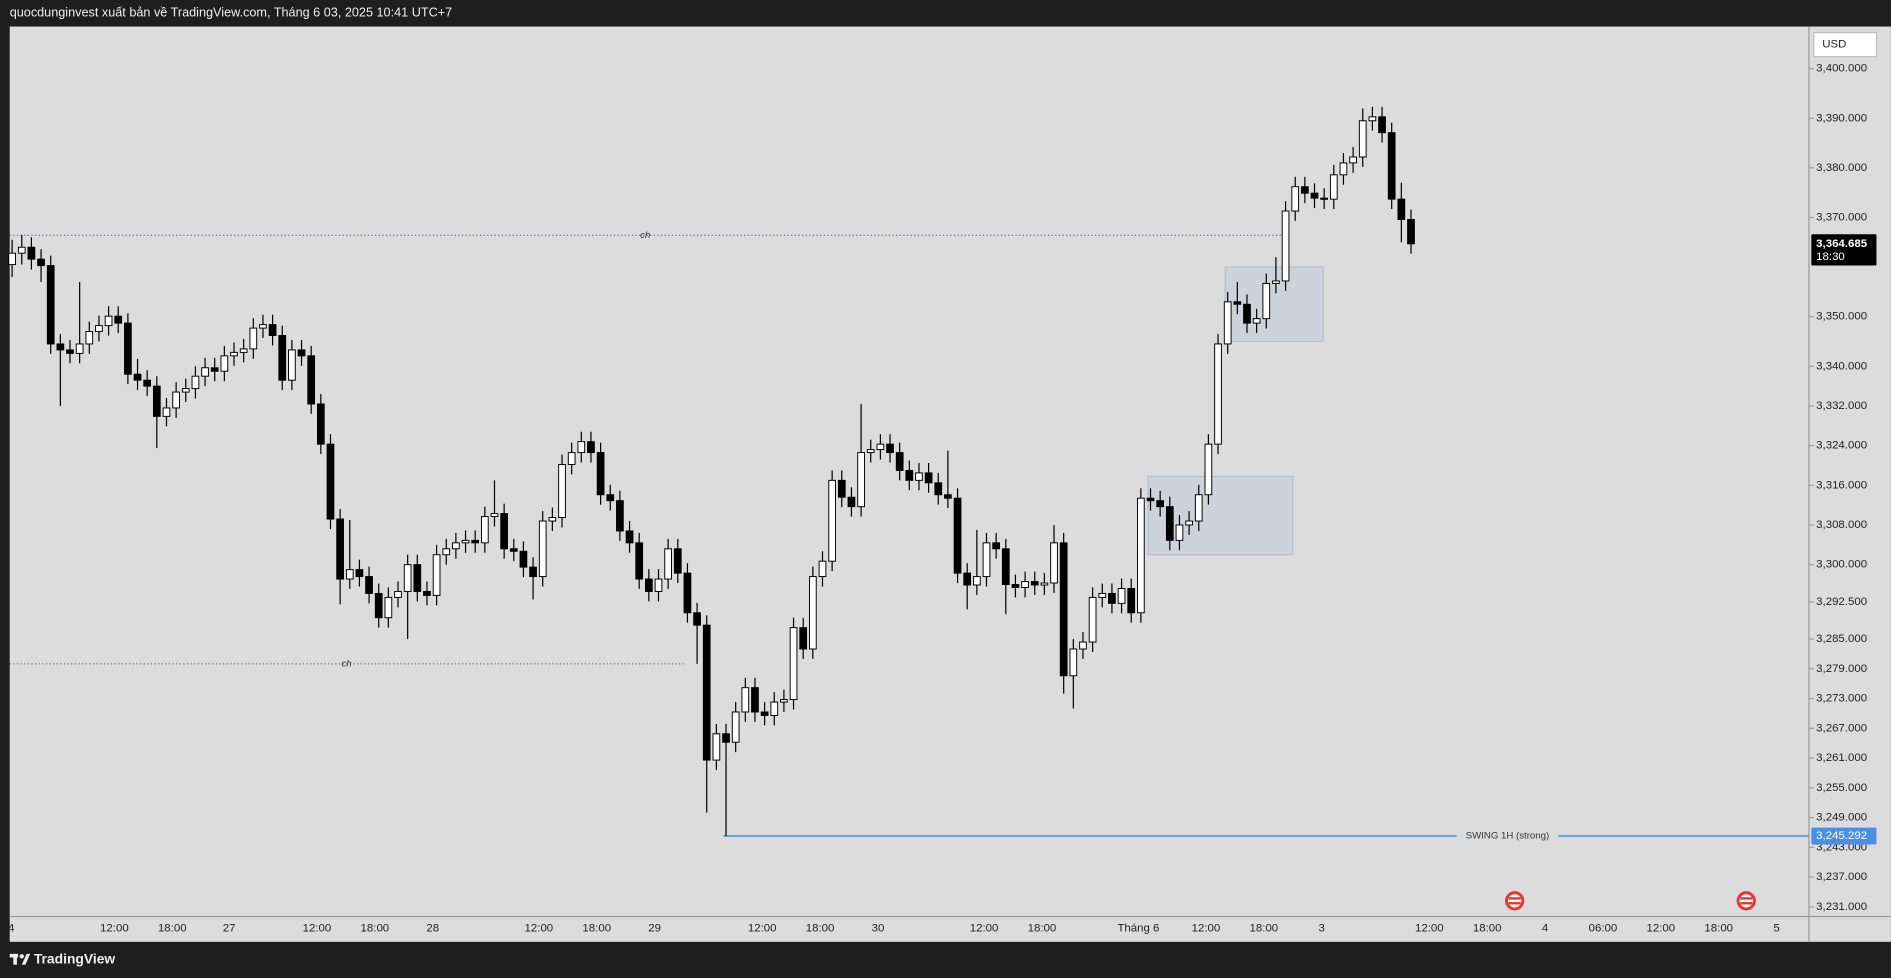 Image resolution: width=1891 pixels, height=978 pixels. What do you see at coordinates (1841, 818) in the screenshot?
I see `y-tick-label: 3,249.000` at bounding box center [1841, 818].